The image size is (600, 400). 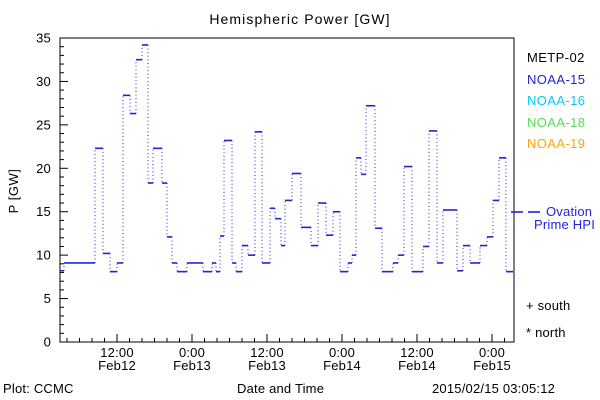 I want to click on north-marker-label: * north, so click(x=546, y=332).